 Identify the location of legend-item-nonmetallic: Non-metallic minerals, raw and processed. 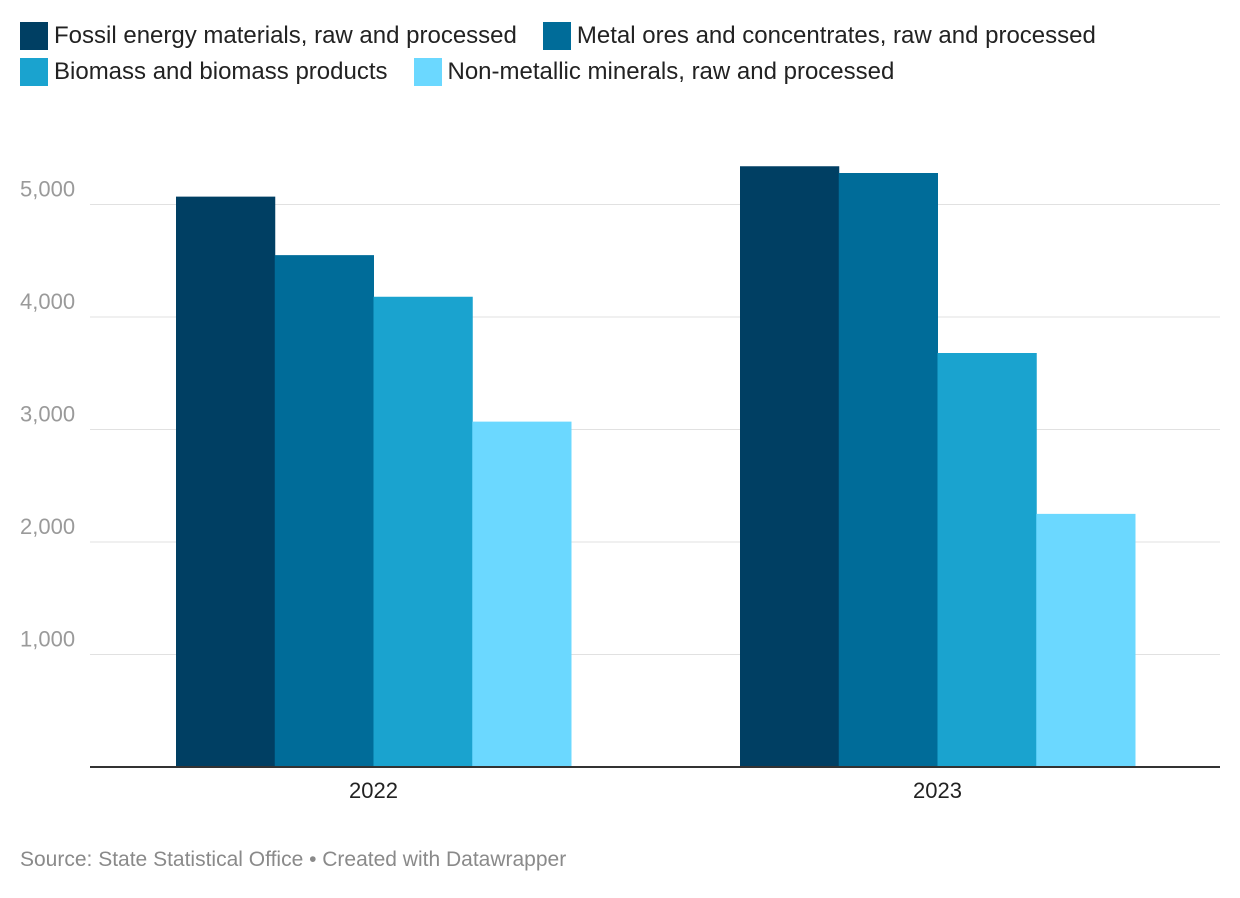
(654, 72).